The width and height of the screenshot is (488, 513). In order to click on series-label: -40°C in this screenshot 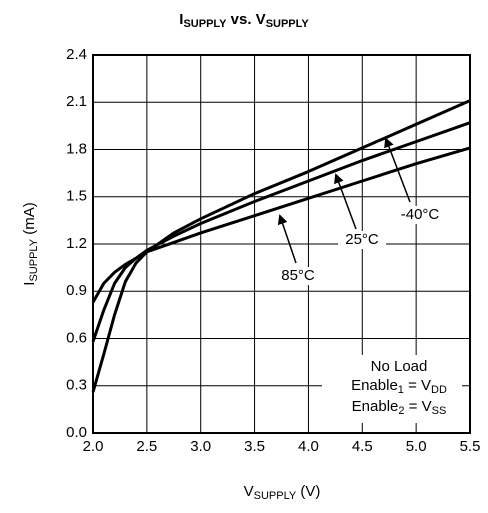, I will do `click(420, 214)`.